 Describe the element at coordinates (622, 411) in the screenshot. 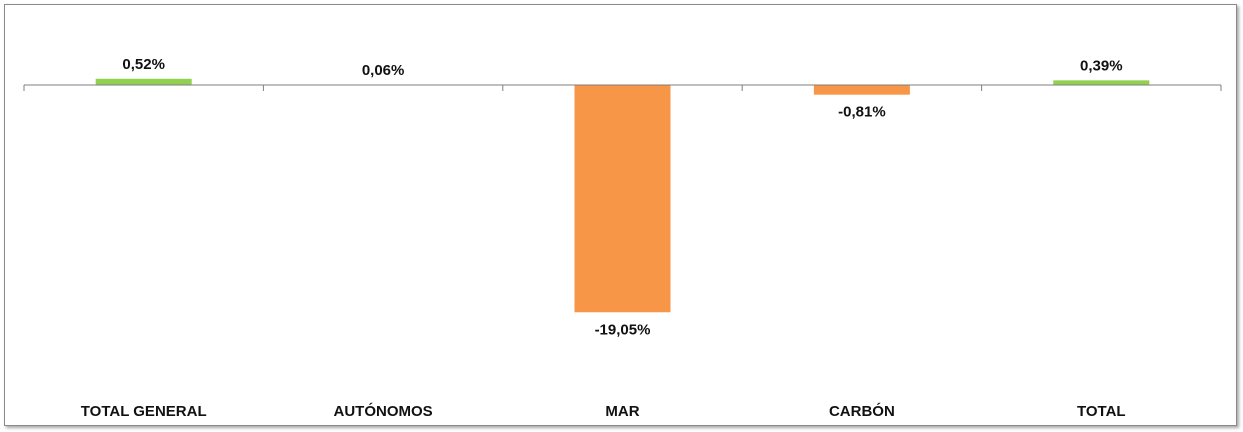

I see `category-label: MAR` at that location.